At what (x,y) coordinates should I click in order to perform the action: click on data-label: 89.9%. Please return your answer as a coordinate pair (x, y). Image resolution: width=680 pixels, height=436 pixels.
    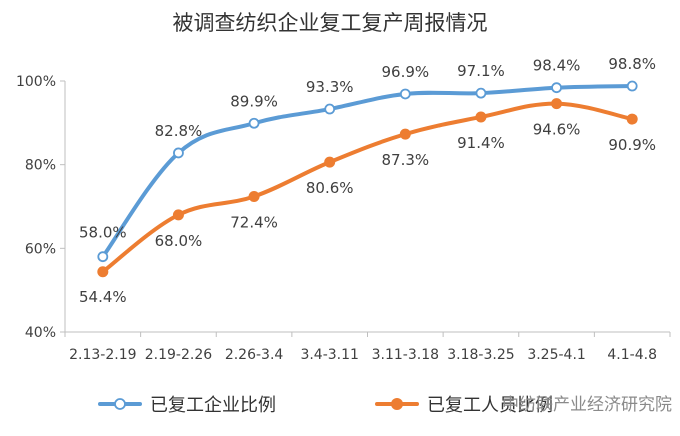
    Looking at the image, I should click on (254, 101).